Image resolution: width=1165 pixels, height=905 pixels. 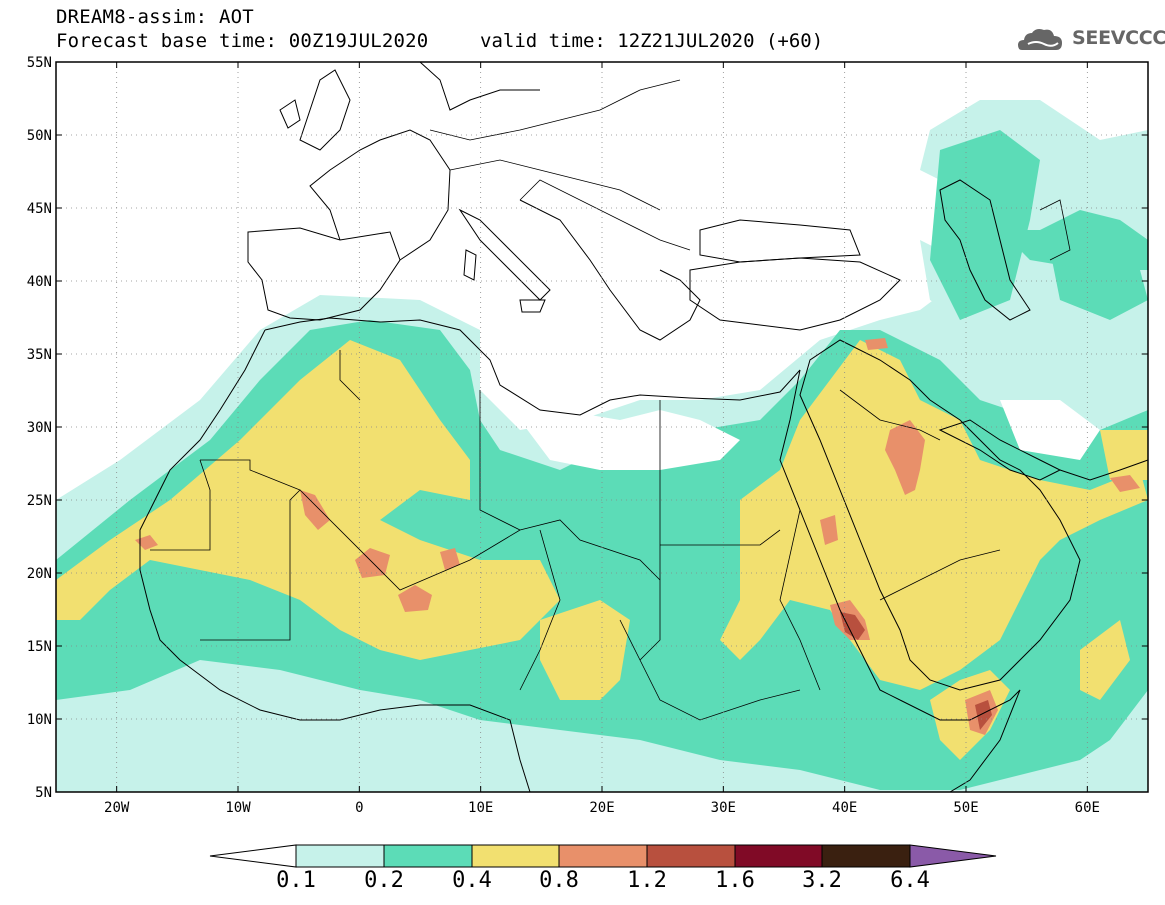 What do you see at coordinates (39, 501) in the screenshot?
I see `lat-tick-label: 25N` at bounding box center [39, 501].